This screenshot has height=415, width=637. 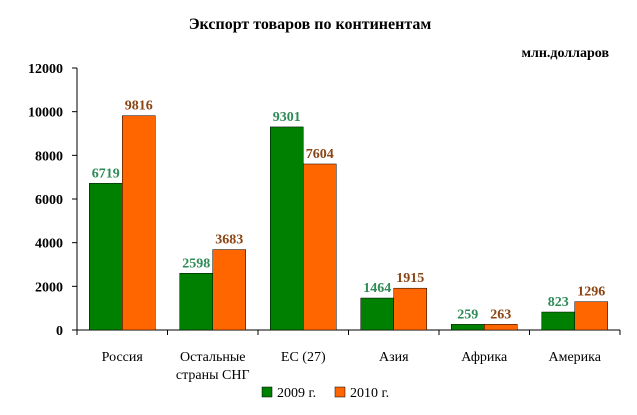 I want to click on data-label: 9816, so click(x=139, y=106).